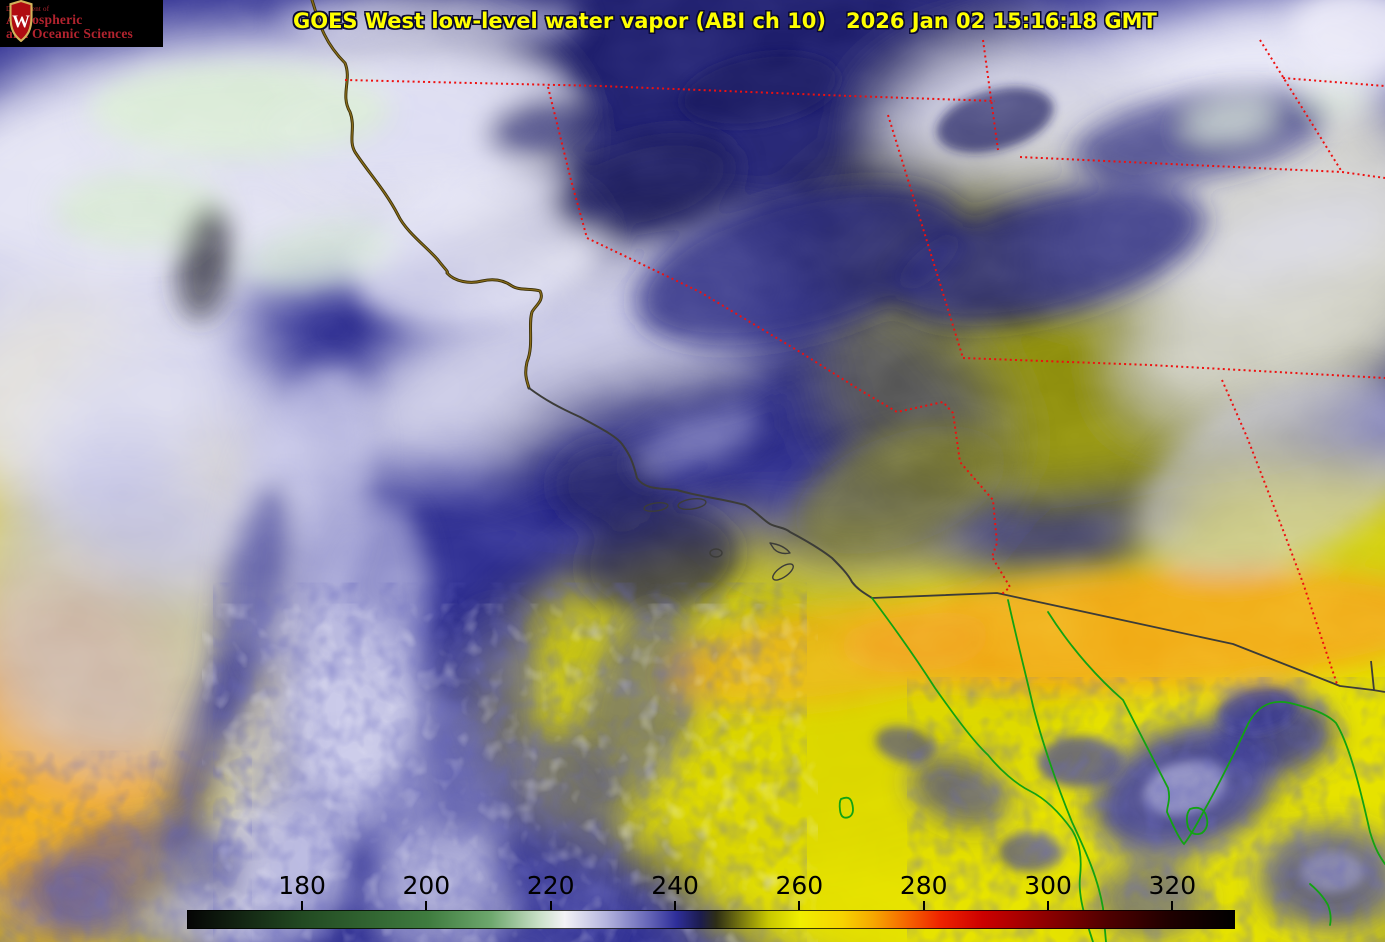 This screenshot has width=1385, height=942. Describe the element at coordinates (302, 885) in the screenshot. I see `colorbar-tick-label: 180` at that location.